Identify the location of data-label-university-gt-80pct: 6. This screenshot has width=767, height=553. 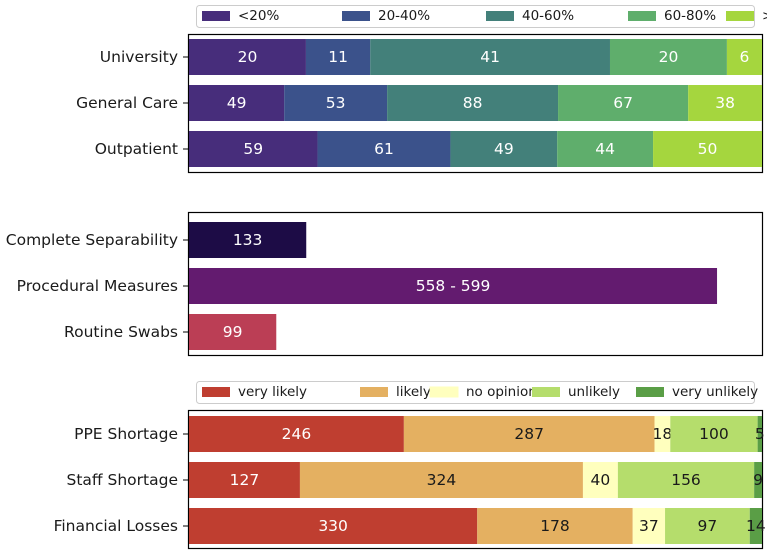
(745, 57).